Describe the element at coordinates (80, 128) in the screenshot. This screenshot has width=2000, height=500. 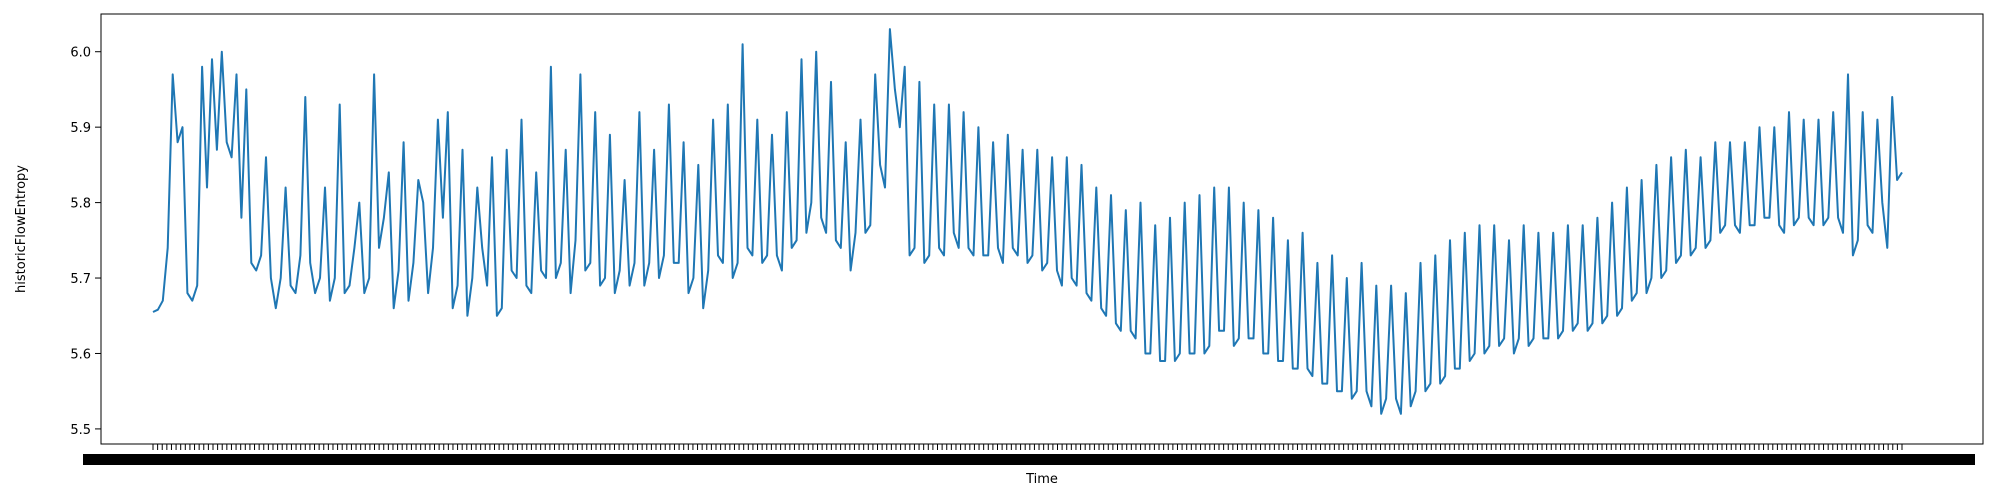
I see `y-tick-label: 5.9` at that location.